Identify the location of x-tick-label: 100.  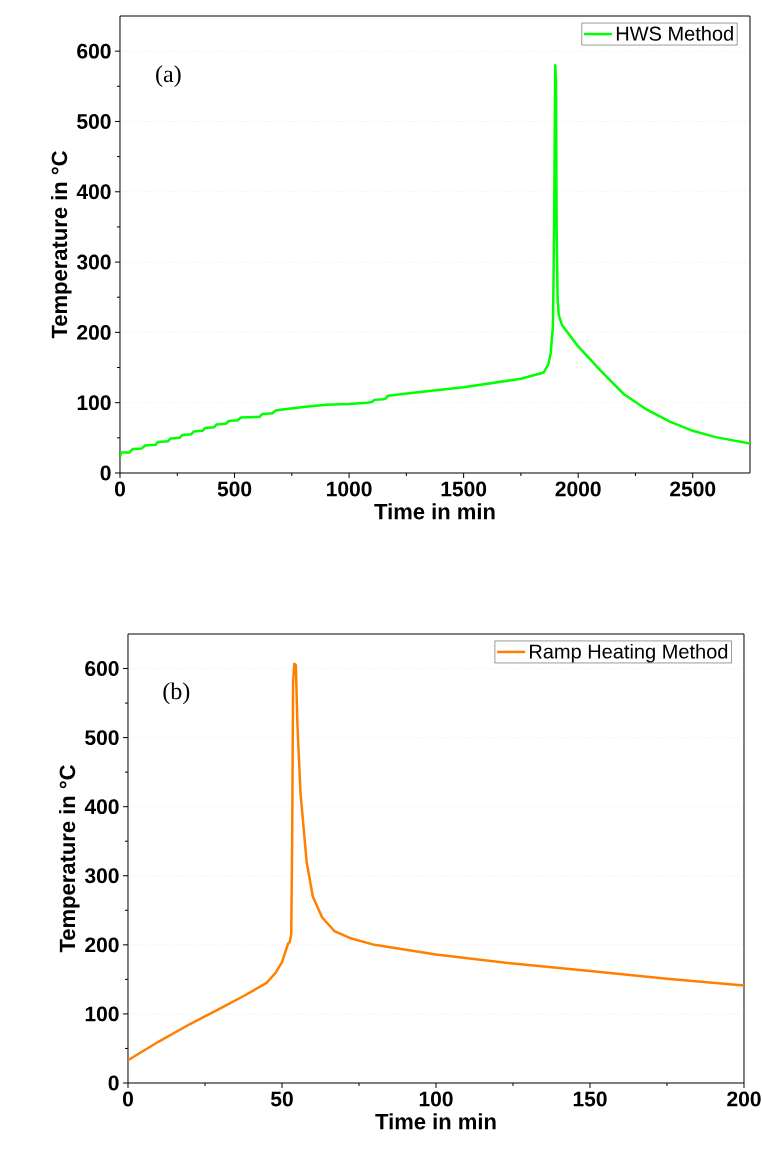
(436, 1099).